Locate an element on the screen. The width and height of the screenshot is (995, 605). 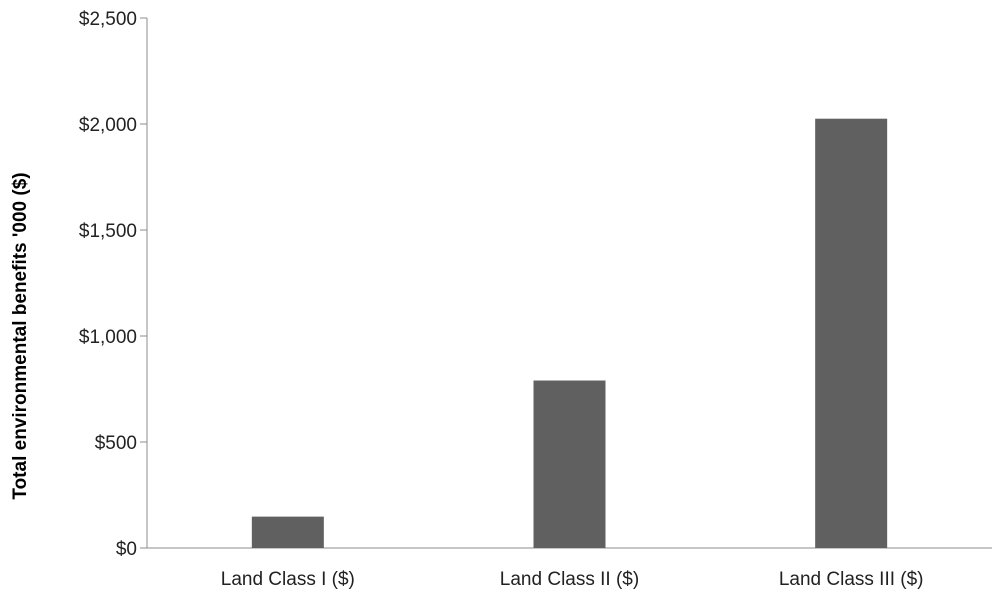
y-tick-label: $0 is located at coordinates (126, 549).